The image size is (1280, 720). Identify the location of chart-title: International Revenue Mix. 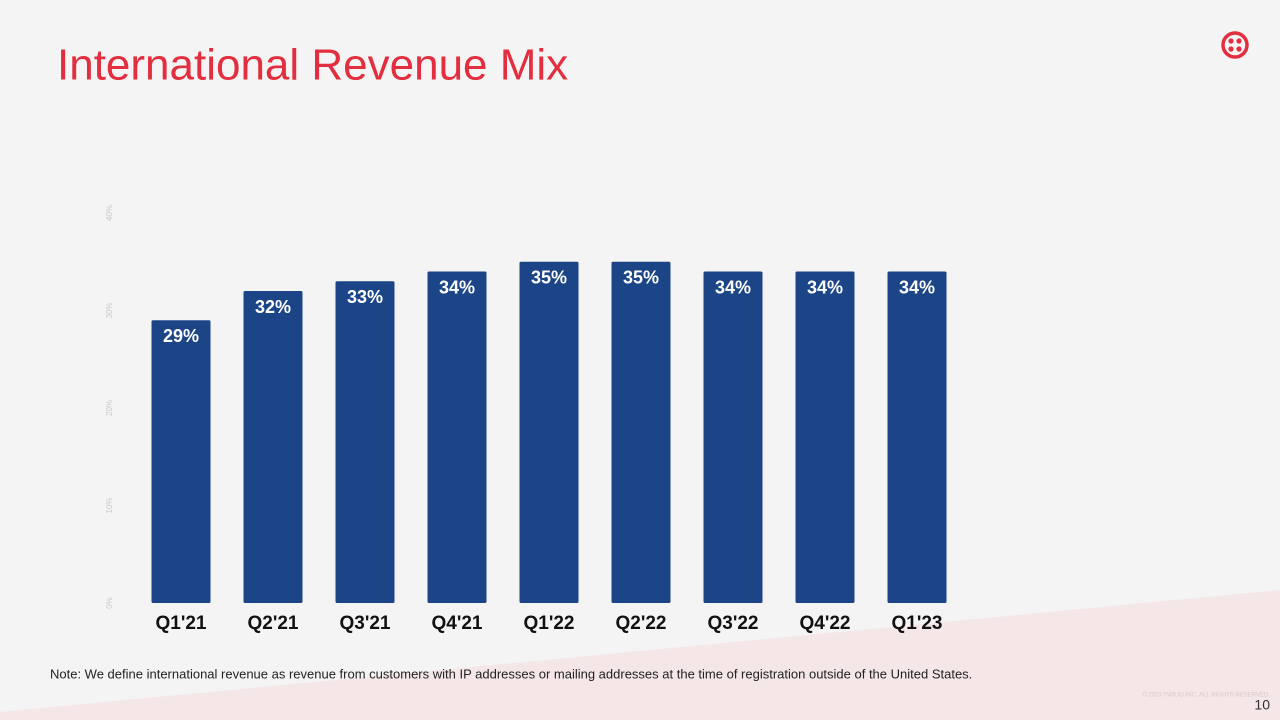
(312, 65).